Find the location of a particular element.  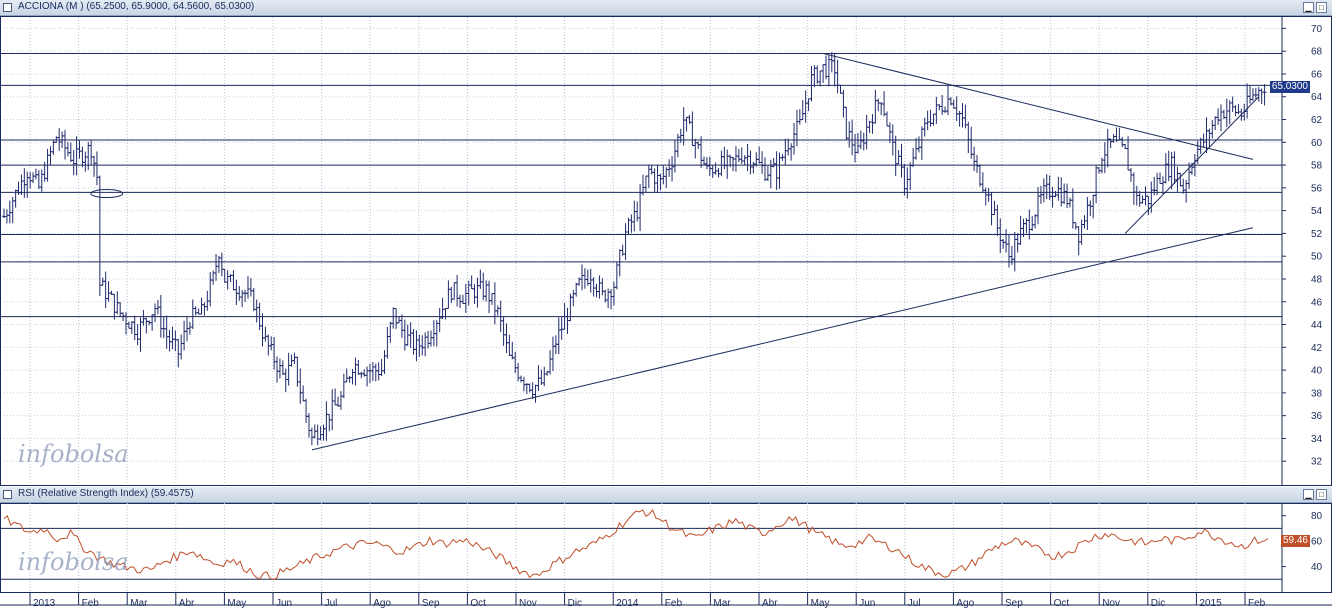

y-tick-label: 42 is located at coordinates (1317, 348).